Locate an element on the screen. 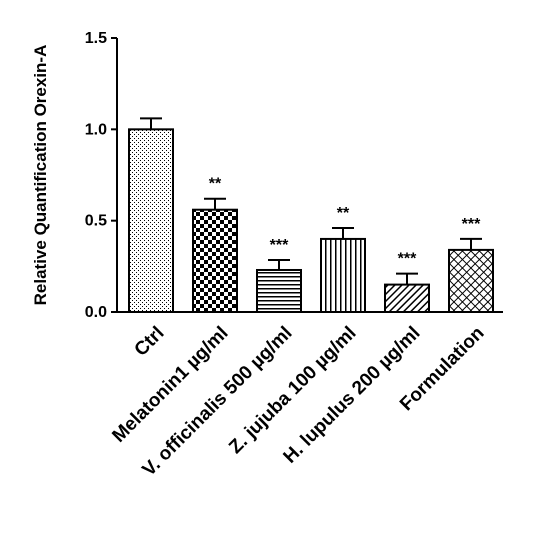 Image resolution: width=536 pixels, height=550 pixels. y-axis-title: Relative Quantification Orexin-A is located at coordinates (40, 175).